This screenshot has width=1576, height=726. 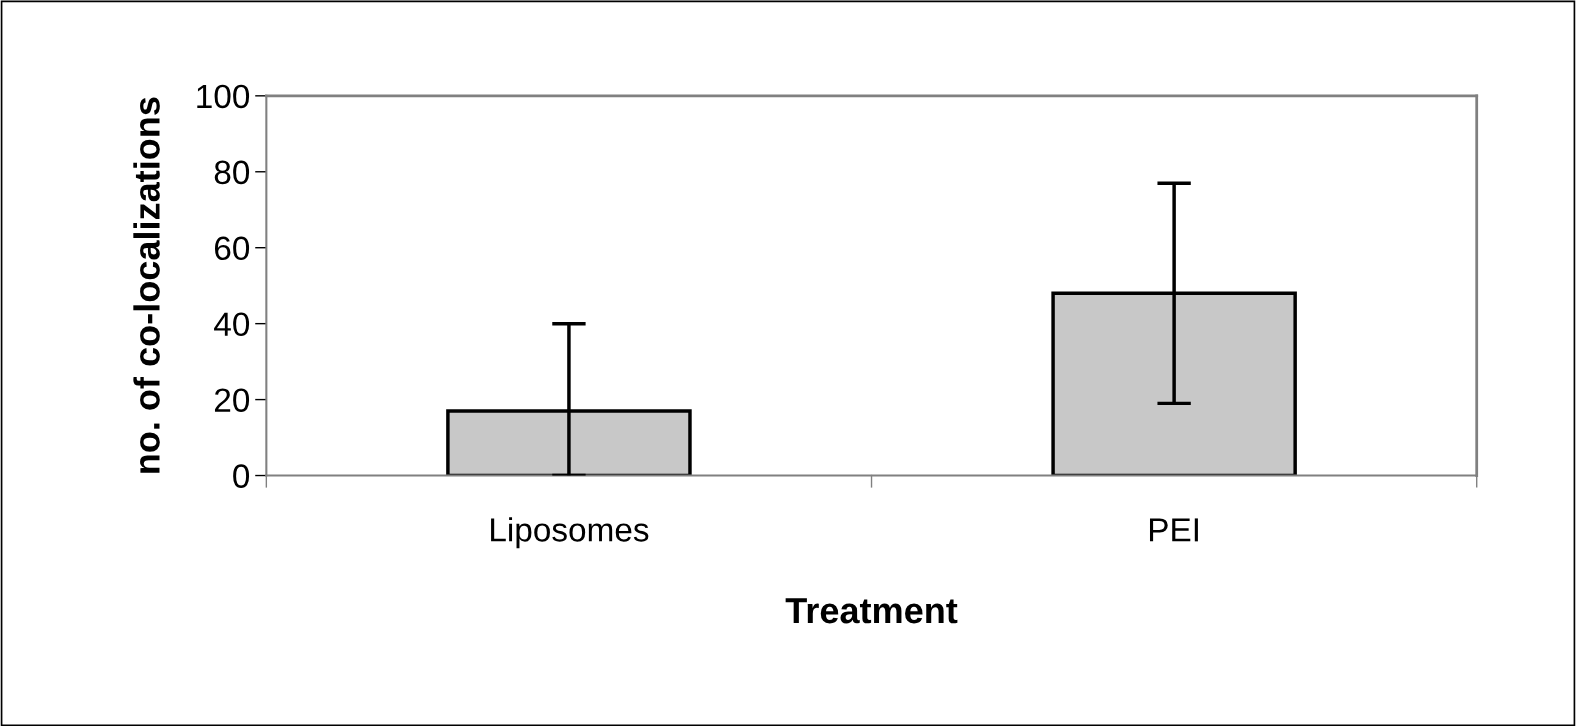 What do you see at coordinates (232, 324) in the screenshot?
I see `y-tick-label: 40` at bounding box center [232, 324].